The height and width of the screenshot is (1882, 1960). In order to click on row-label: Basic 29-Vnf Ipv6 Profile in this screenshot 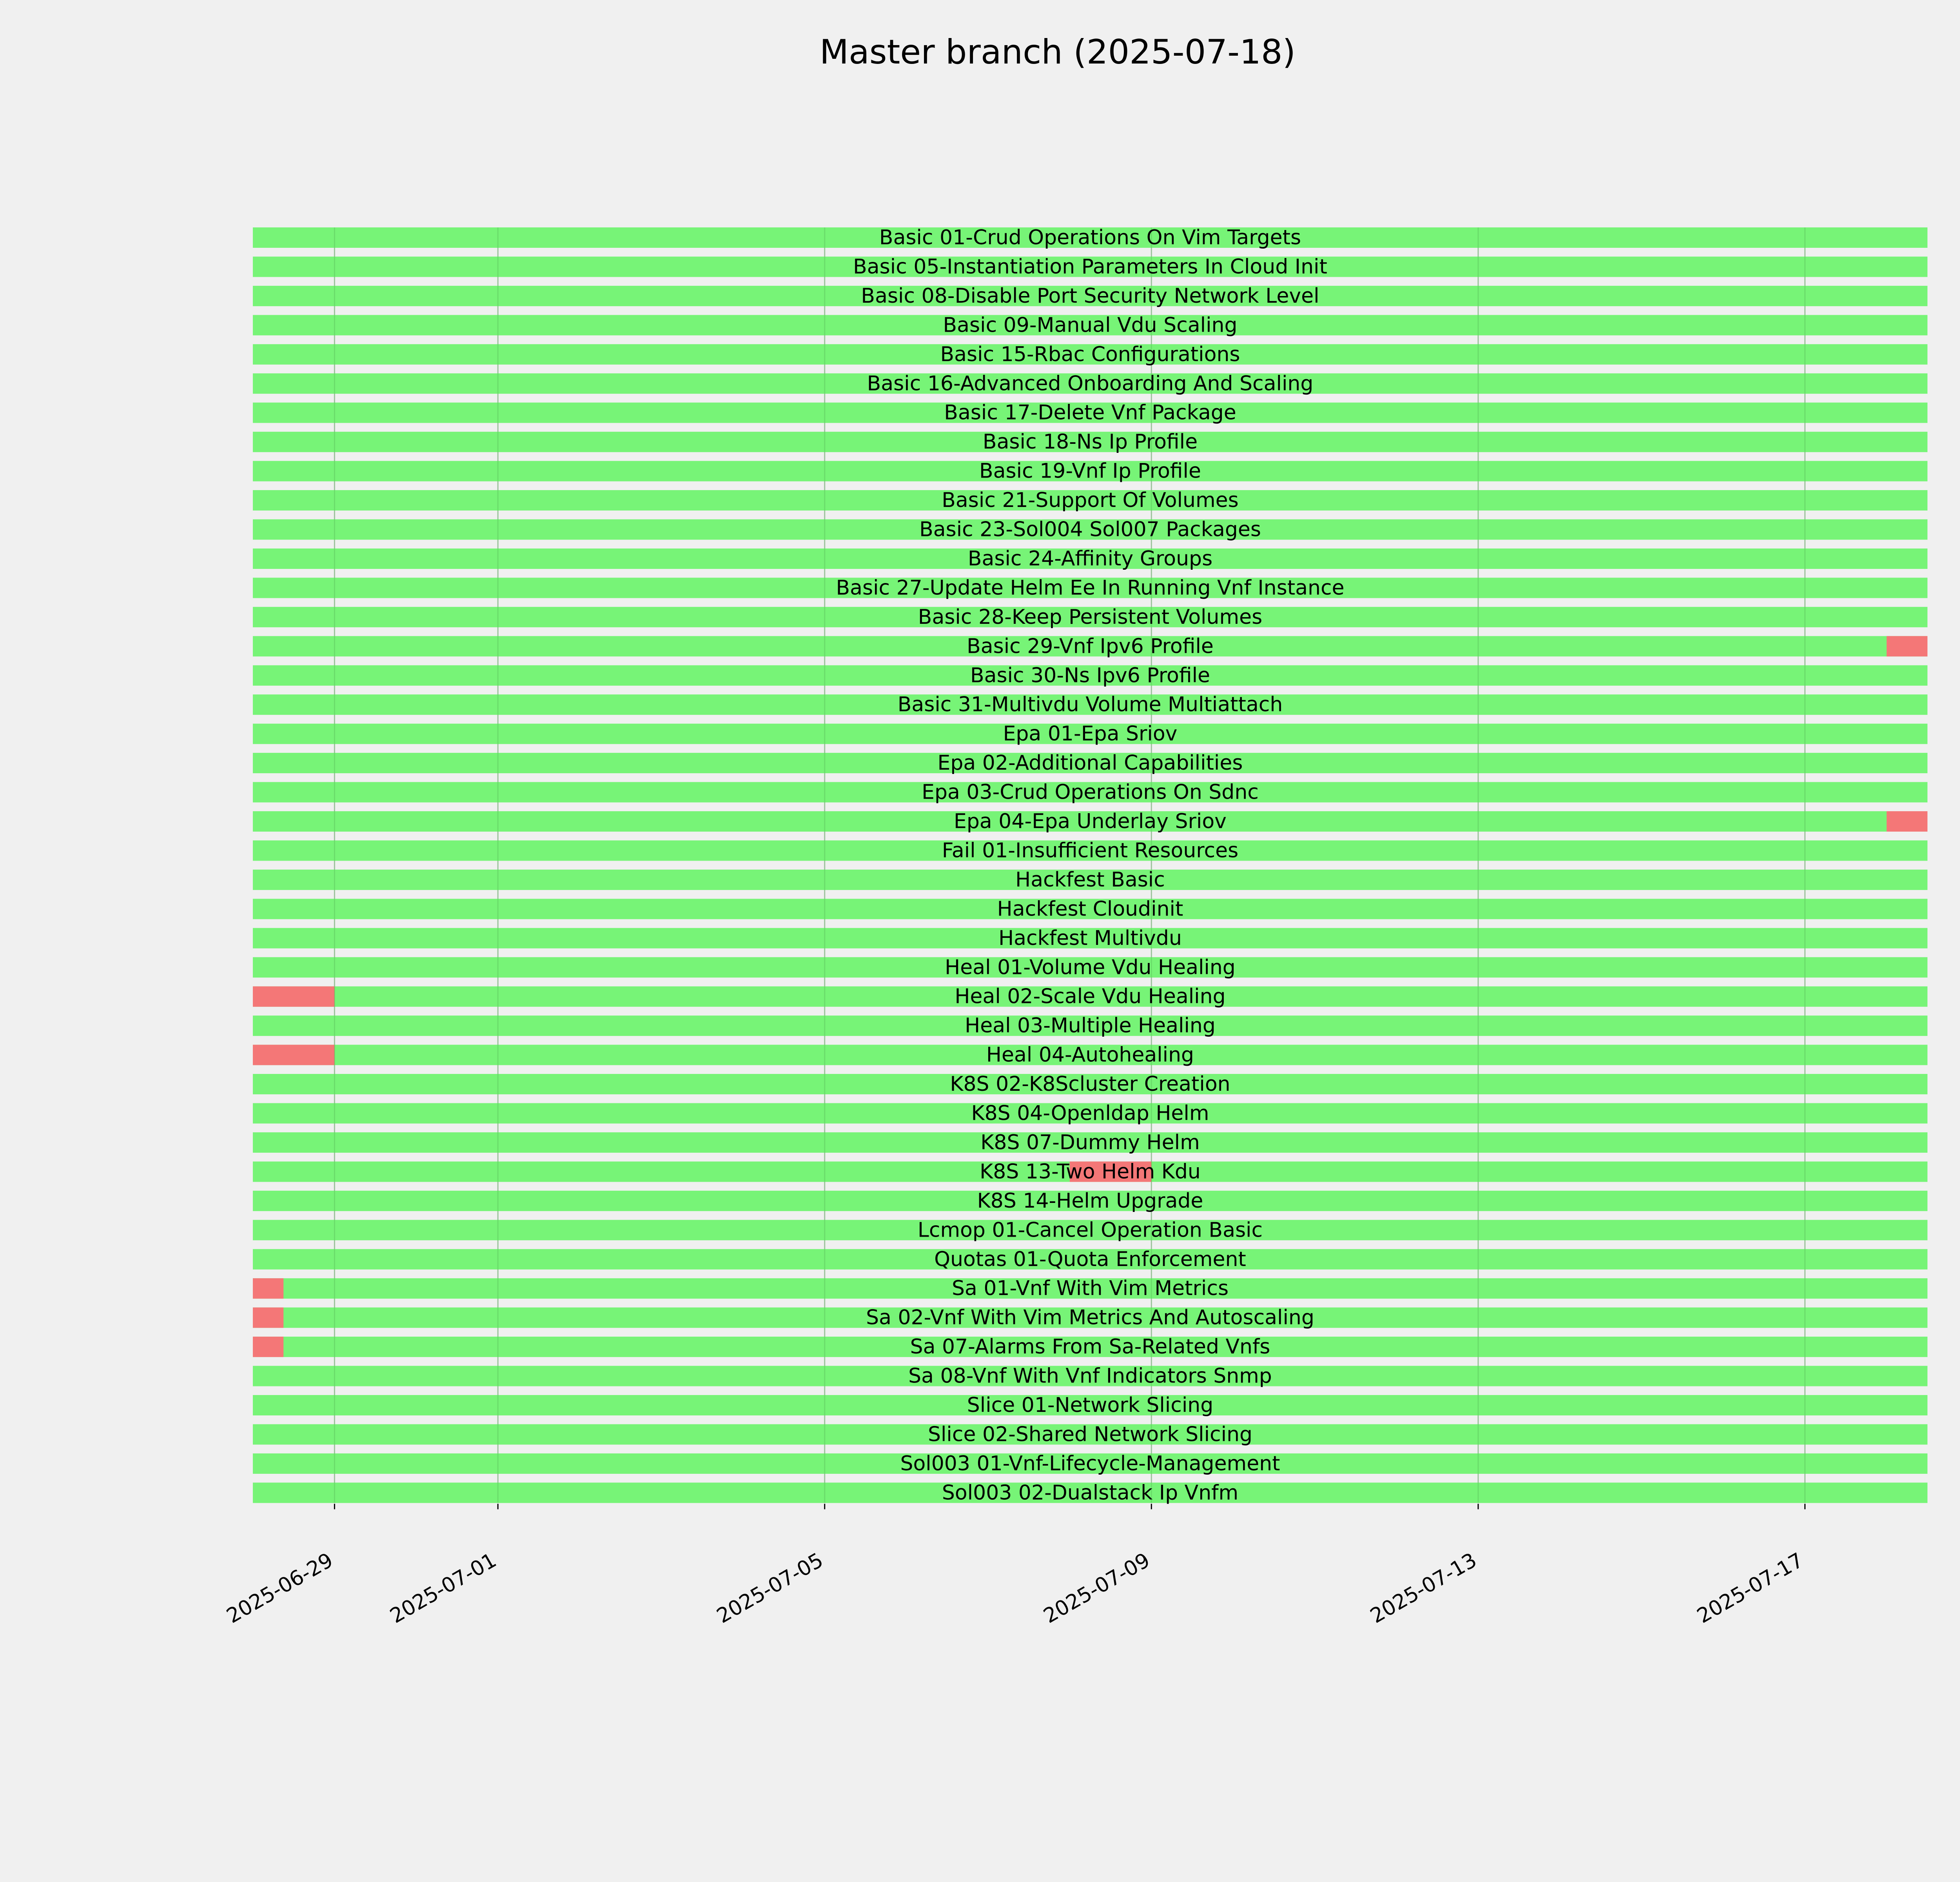, I will do `click(1090, 646)`.